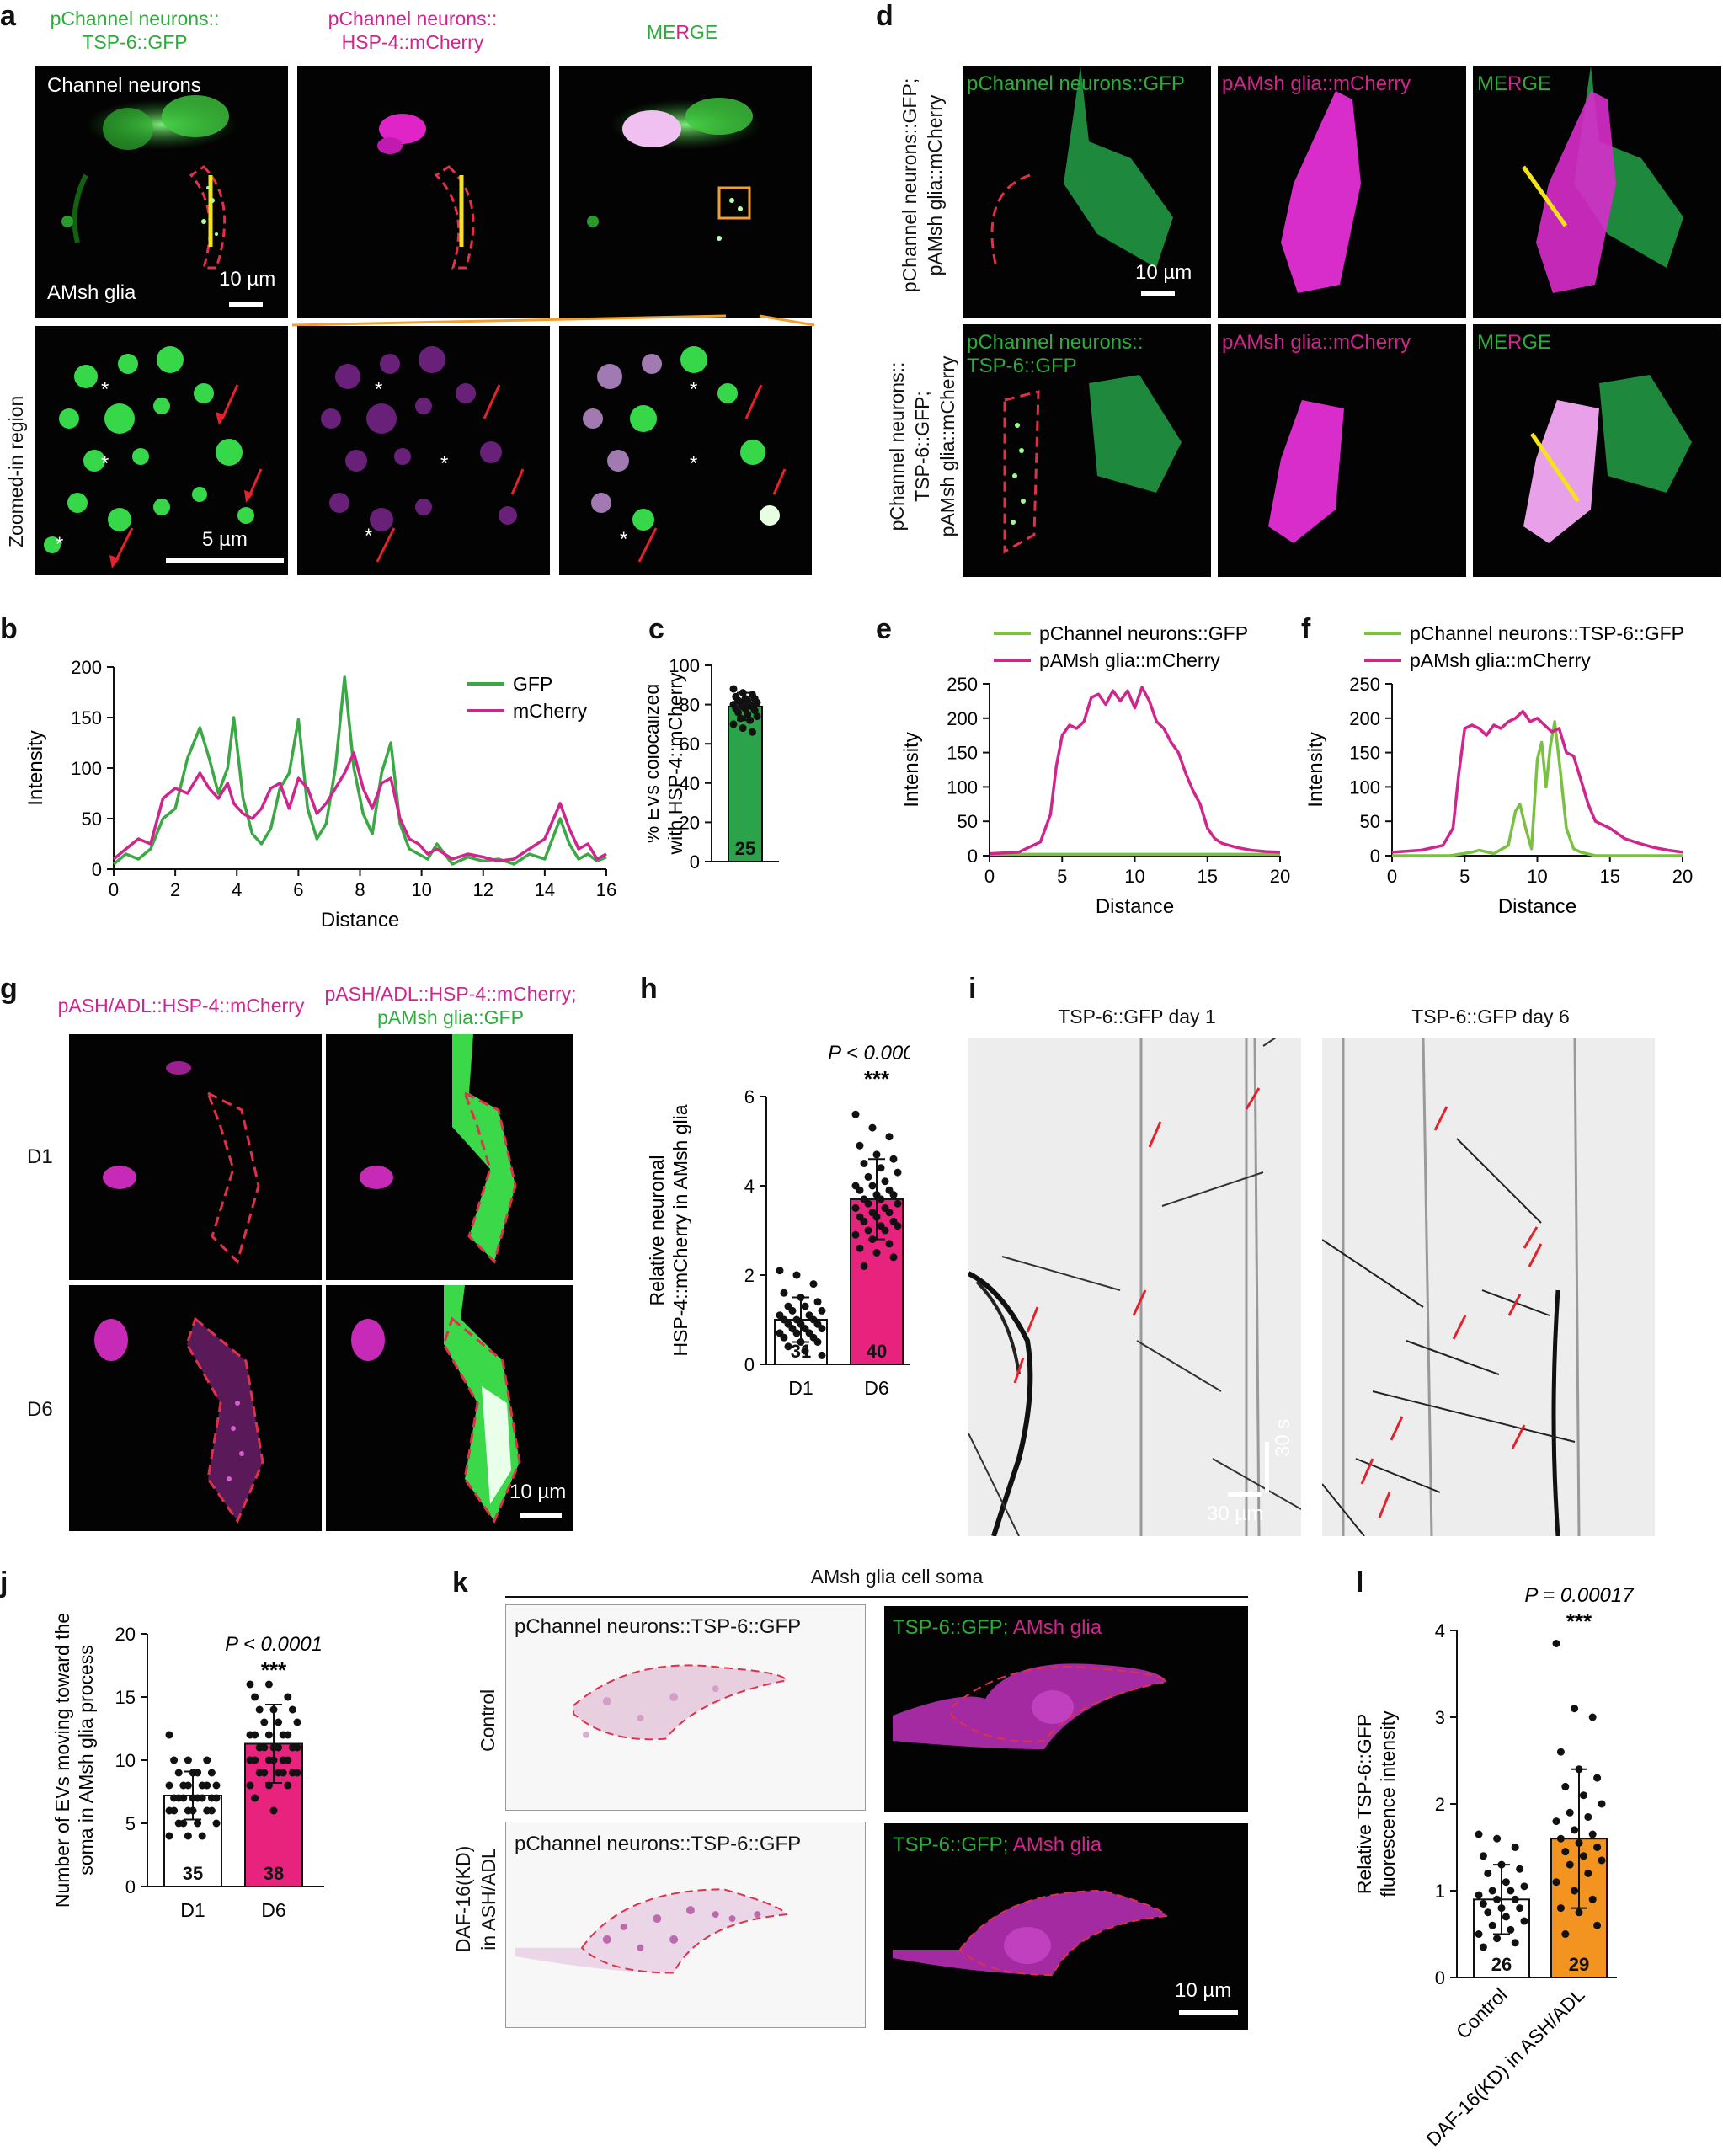 The image size is (1723, 2156). Describe the element at coordinates (126, 1697) in the screenshot. I see `y-tick-label: 15` at that location.